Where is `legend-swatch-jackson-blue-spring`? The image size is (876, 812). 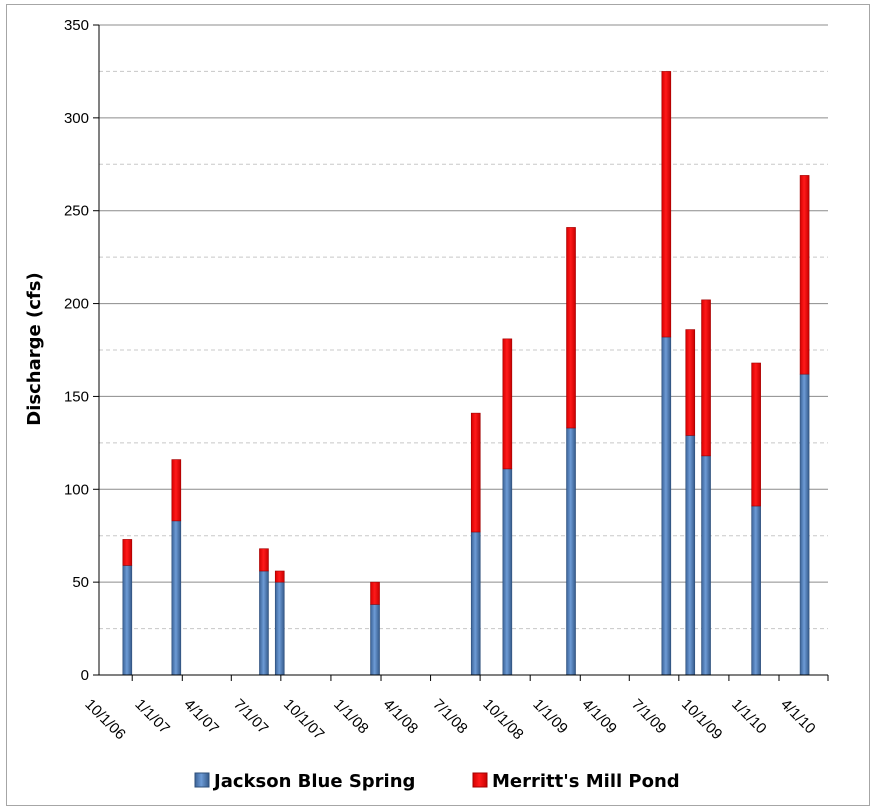
legend-swatch-jackson-blue-spring is located at coordinates (202, 780).